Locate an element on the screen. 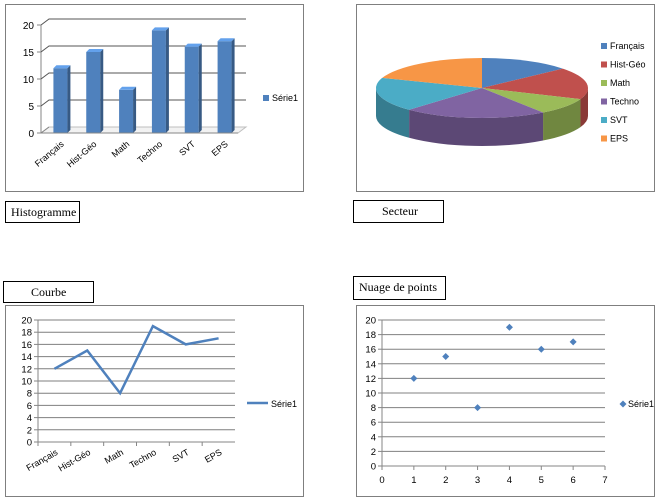  line-category-label: Math is located at coordinates (114, 456).